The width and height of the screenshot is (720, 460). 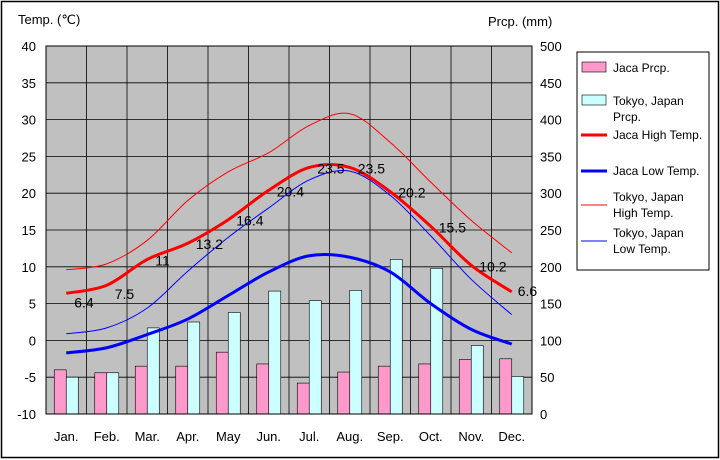 What do you see at coordinates (162, 260) in the screenshot?
I see `data-label: 11` at bounding box center [162, 260].